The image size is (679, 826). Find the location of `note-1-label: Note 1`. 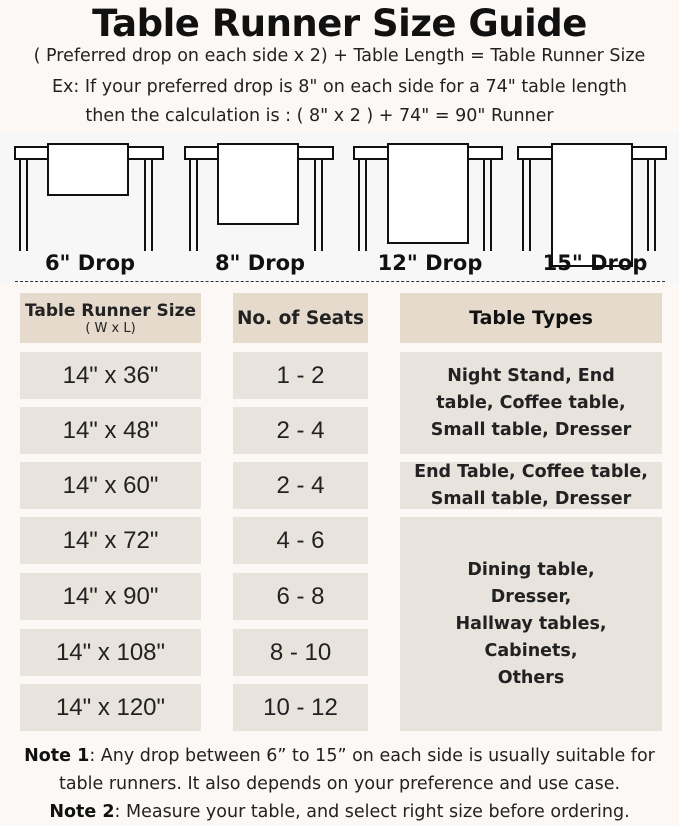

note-1-label: Note 1 is located at coordinates (57, 756).